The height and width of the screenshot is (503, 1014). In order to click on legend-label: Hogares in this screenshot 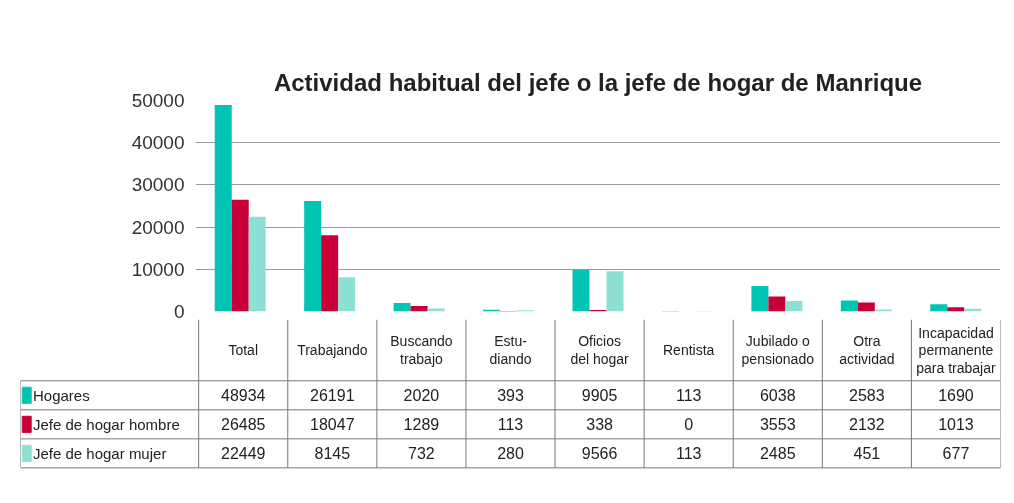, I will do `click(61, 395)`.